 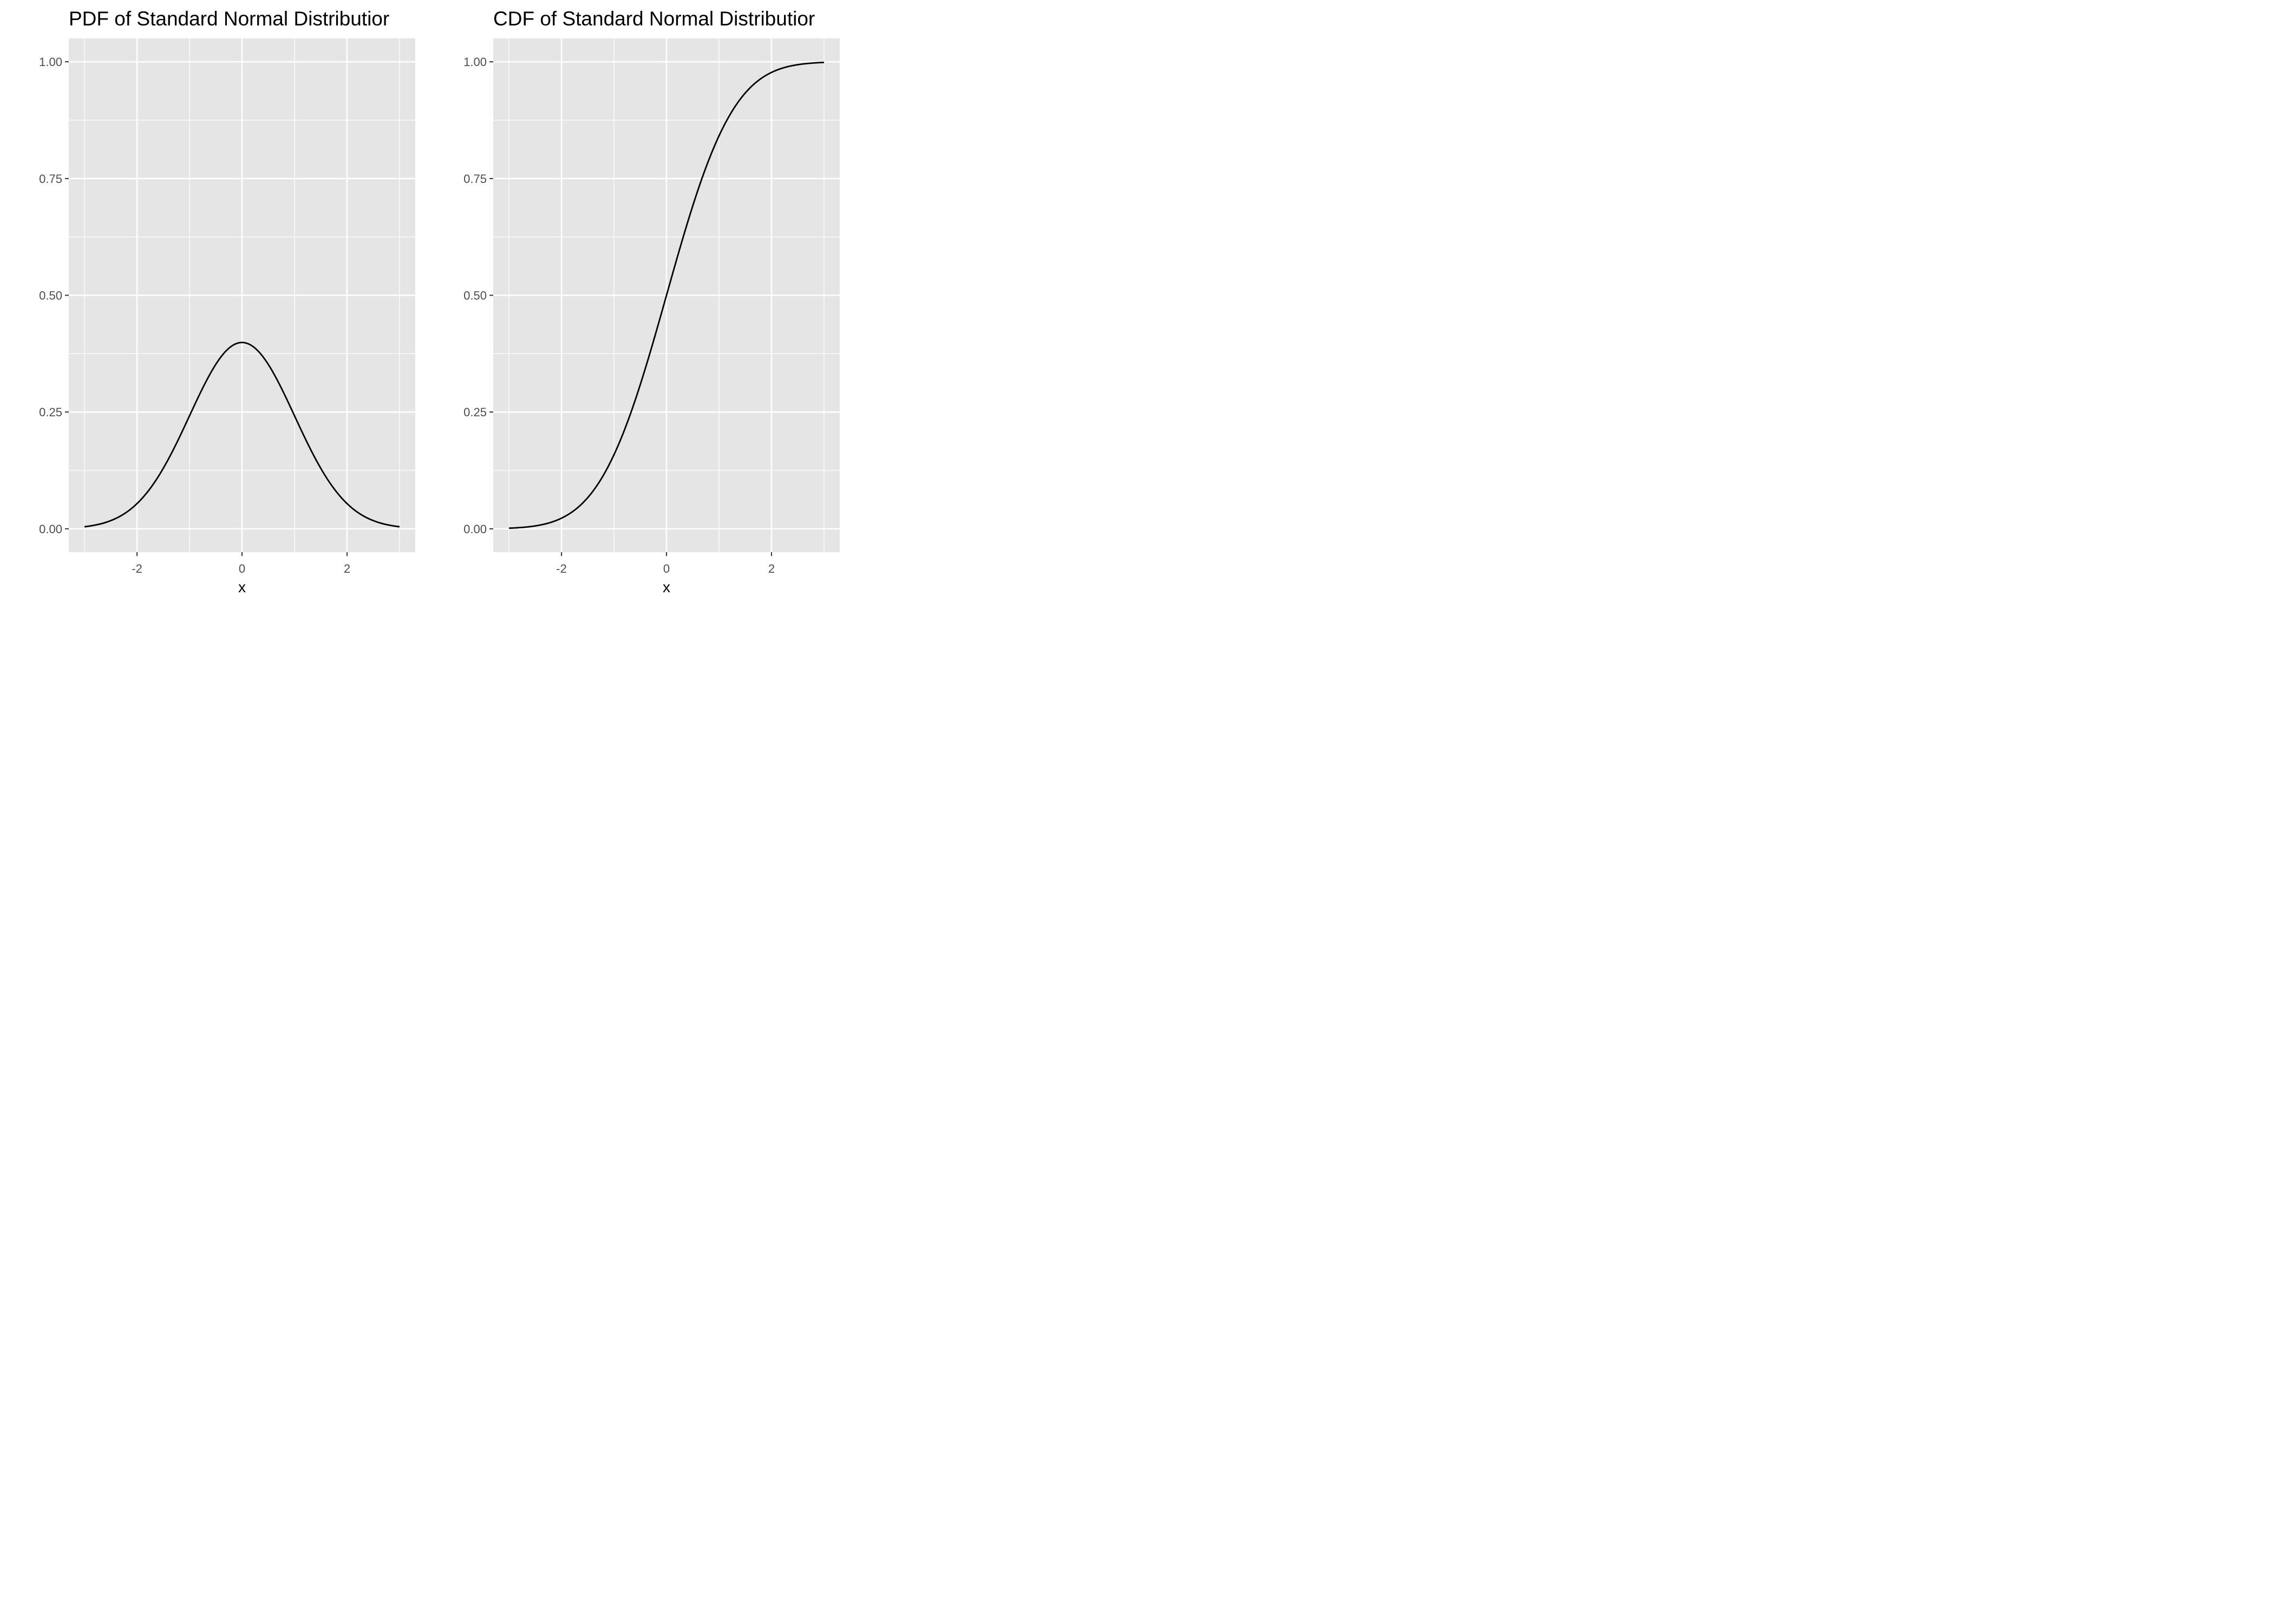 What do you see at coordinates (51, 62) in the screenshot?
I see `pdf-y-tick-label: 1.00` at bounding box center [51, 62].